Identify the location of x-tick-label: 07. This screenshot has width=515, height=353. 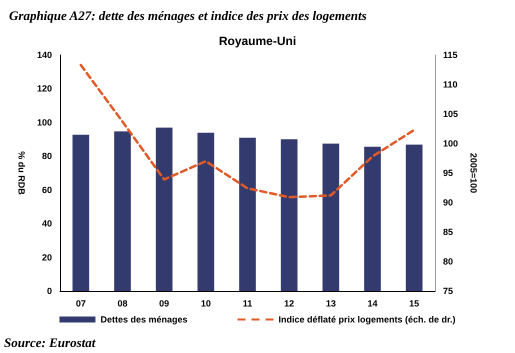
(81, 303).